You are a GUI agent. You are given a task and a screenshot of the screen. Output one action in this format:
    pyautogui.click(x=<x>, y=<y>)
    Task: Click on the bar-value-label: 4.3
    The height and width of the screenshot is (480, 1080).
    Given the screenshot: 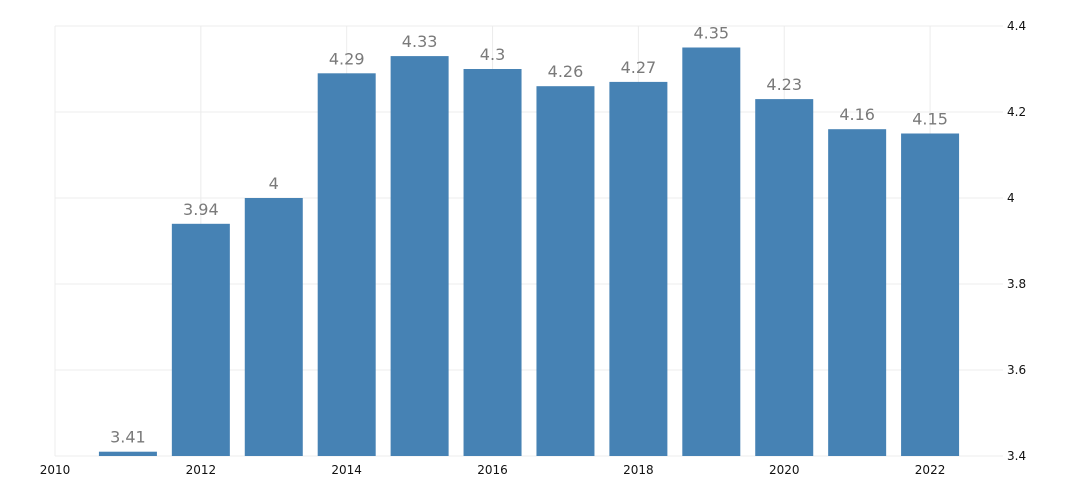 What is the action you would take?
    pyautogui.click(x=492, y=54)
    